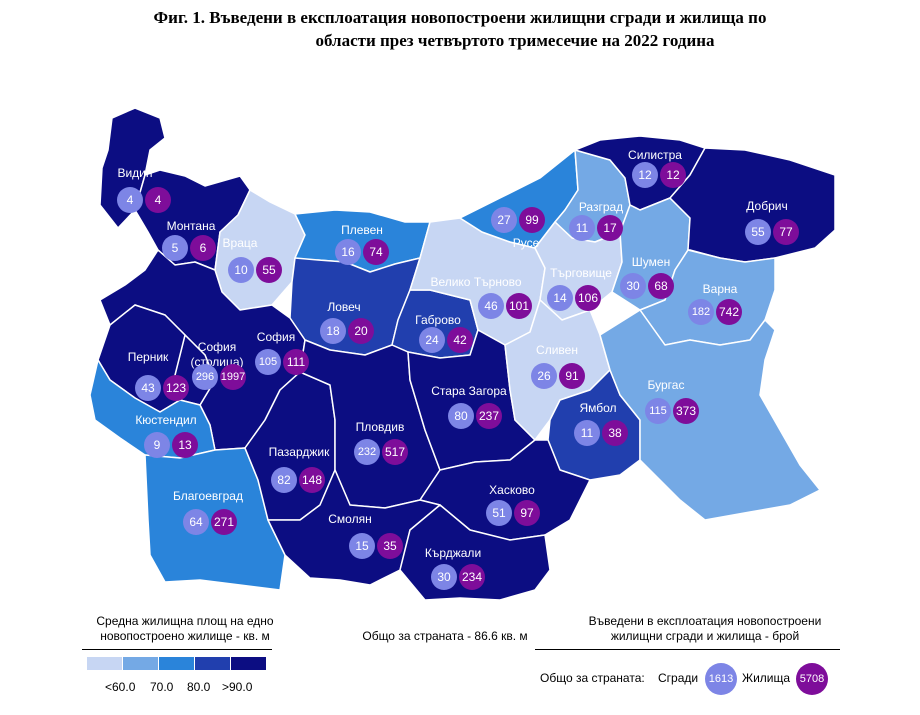  I want to click on region-shape-vidin, so click(132, 168).